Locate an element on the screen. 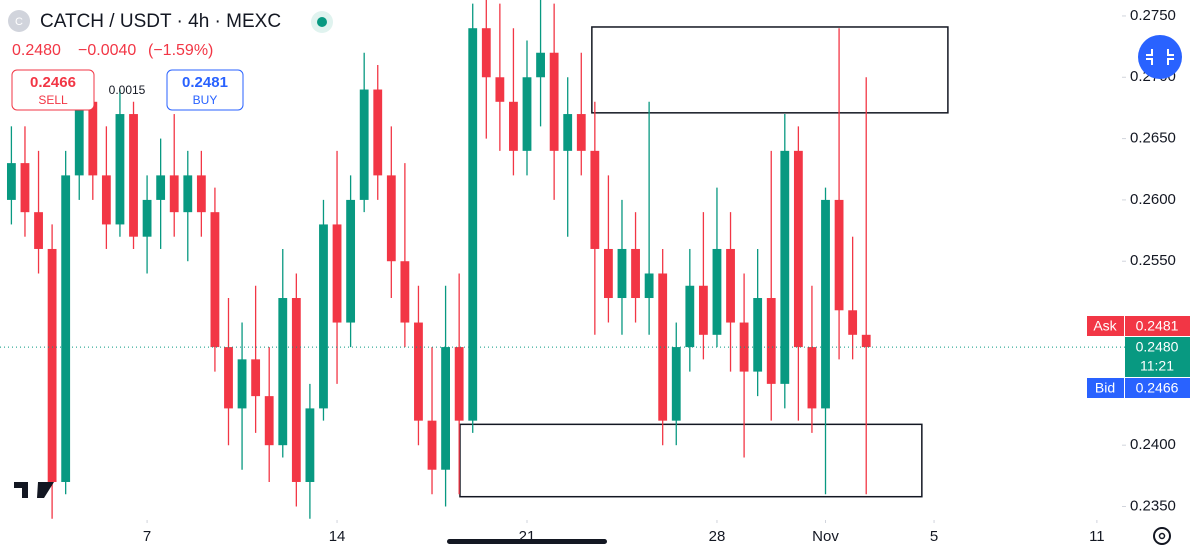 Image resolution: width=1200 pixels, height=554 pixels. symbol-title: CATCH / USDT · 4h · MEXC is located at coordinates (160, 21).